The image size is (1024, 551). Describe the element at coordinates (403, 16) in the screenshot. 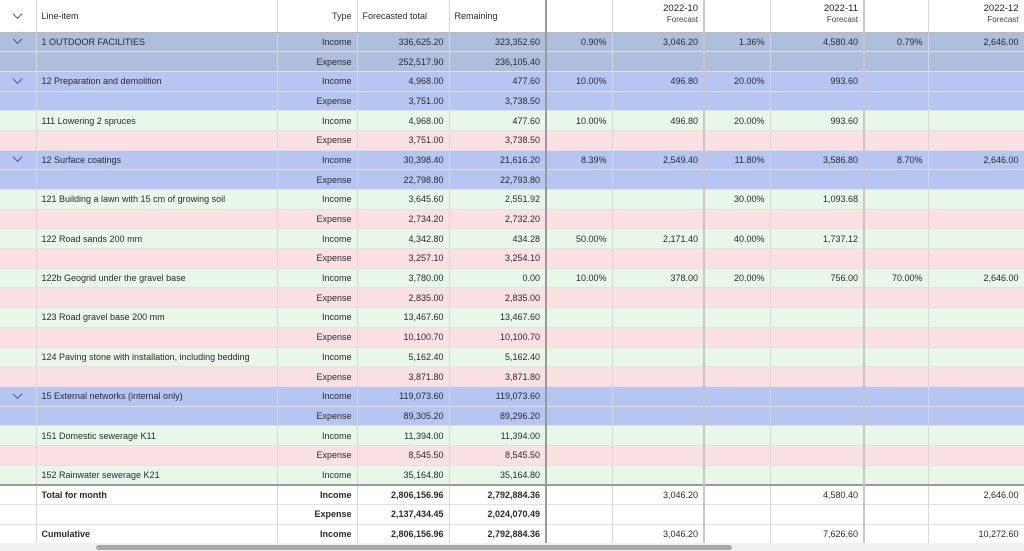

I see `header-forecasted-total: Forecasted total` at that location.